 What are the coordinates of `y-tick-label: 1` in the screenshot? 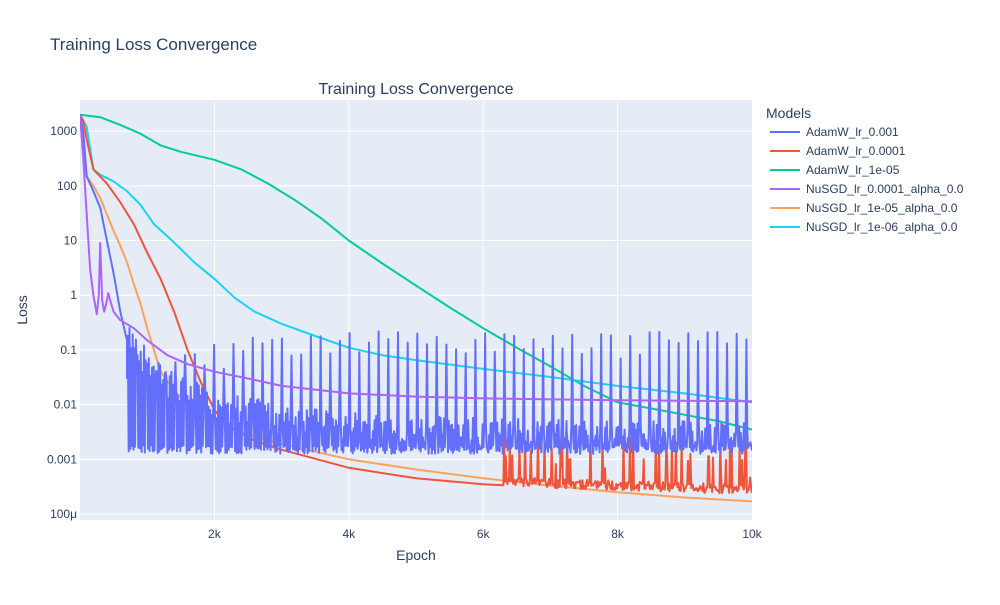 It's located at (73, 295).